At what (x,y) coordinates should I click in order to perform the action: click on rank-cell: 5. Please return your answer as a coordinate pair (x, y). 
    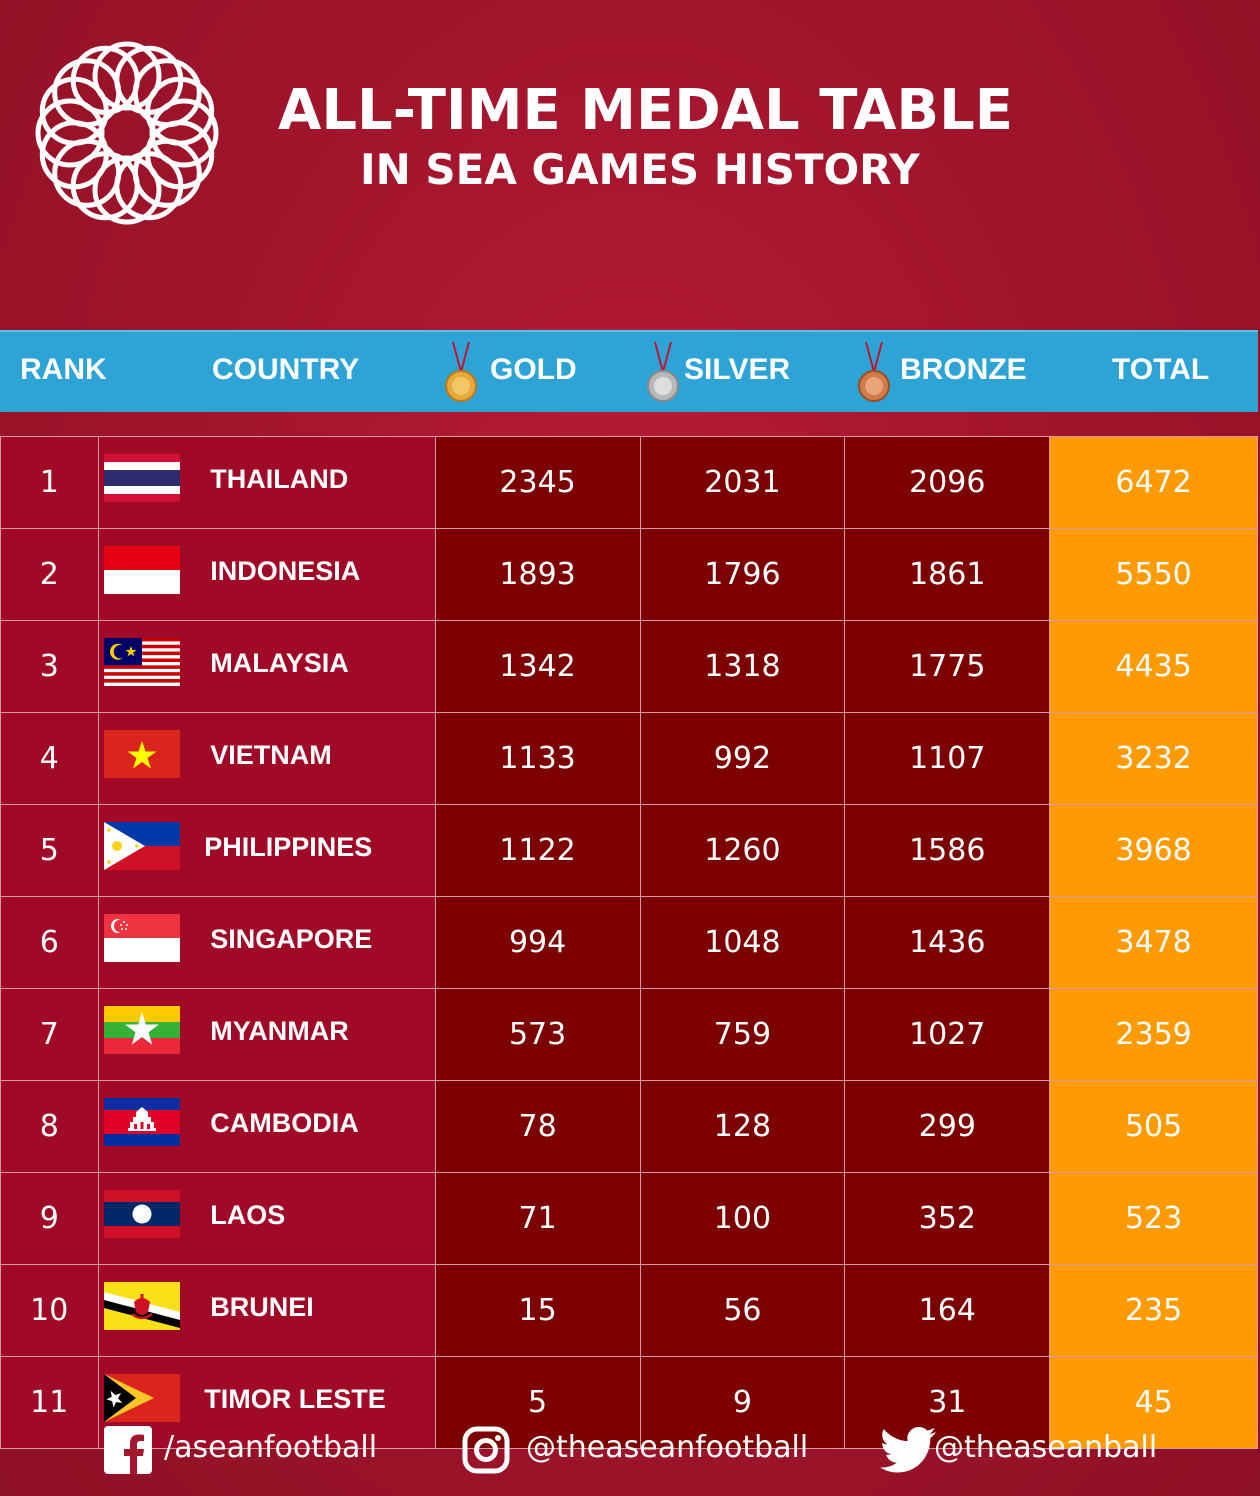
    Looking at the image, I should click on (49, 850).